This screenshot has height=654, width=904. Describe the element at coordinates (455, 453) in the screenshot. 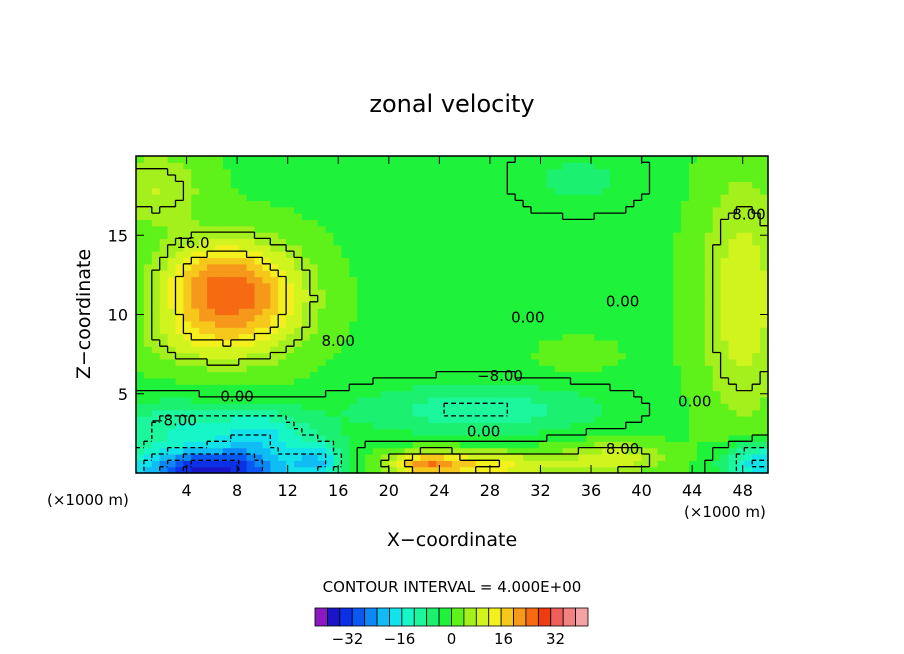

I see `isoline` at that location.